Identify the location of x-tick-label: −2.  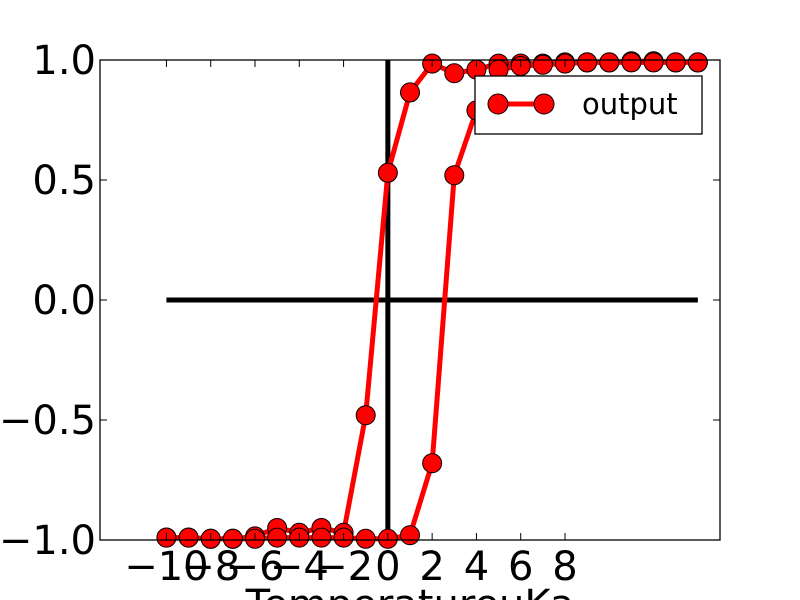
(343, 567).